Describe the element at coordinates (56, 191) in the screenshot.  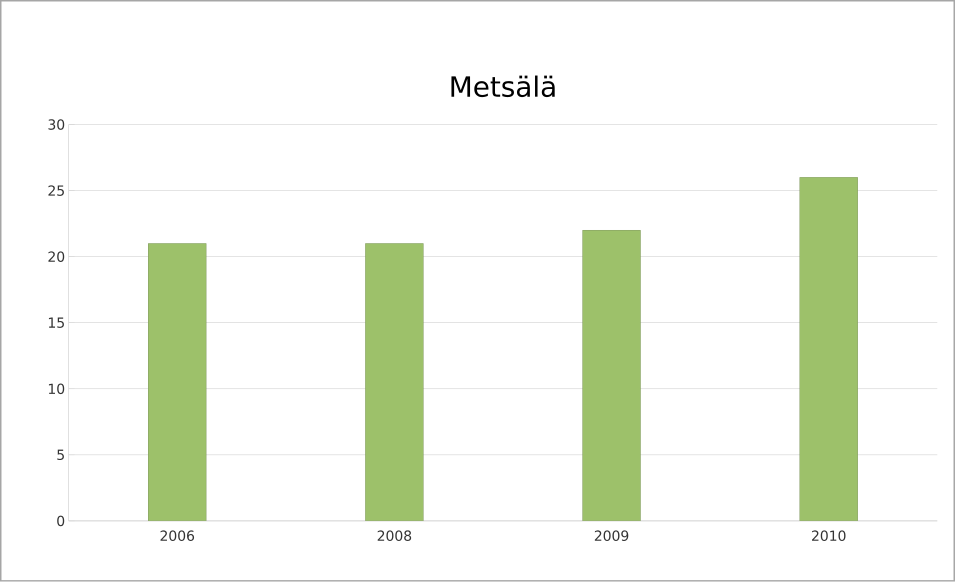
I see `y-tick-label: 25` at that location.